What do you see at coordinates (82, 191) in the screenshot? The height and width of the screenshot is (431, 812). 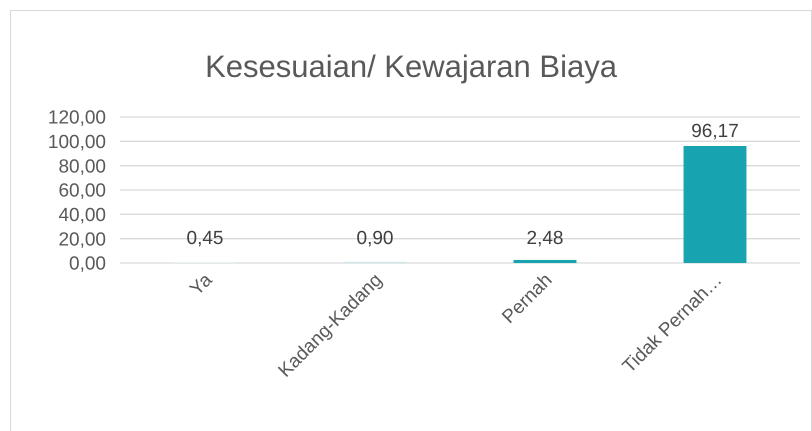 I see `y-tick-label: 60,00` at bounding box center [82, 191].